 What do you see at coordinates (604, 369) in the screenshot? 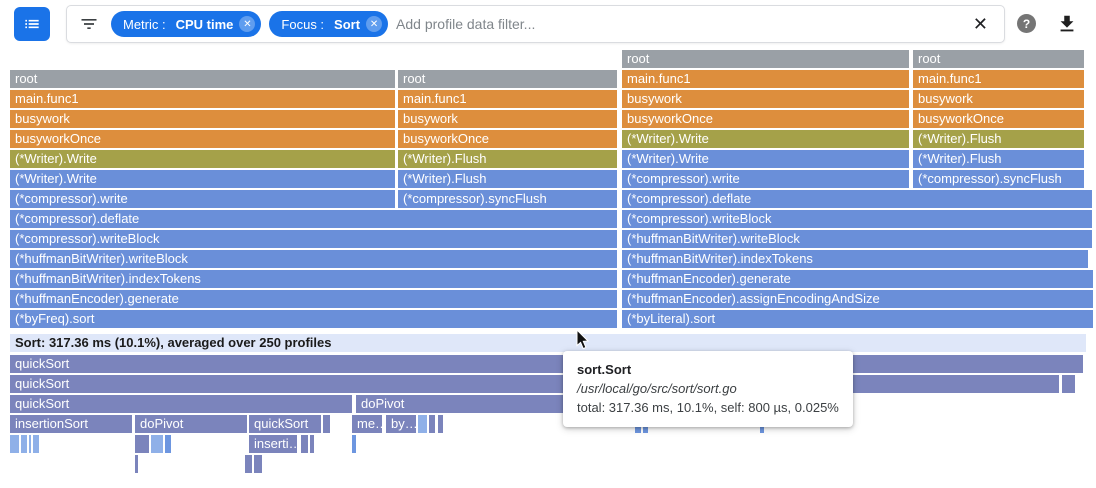
I see `tooltip-function-name: sort.Sort` at bounding box center [604, 369].